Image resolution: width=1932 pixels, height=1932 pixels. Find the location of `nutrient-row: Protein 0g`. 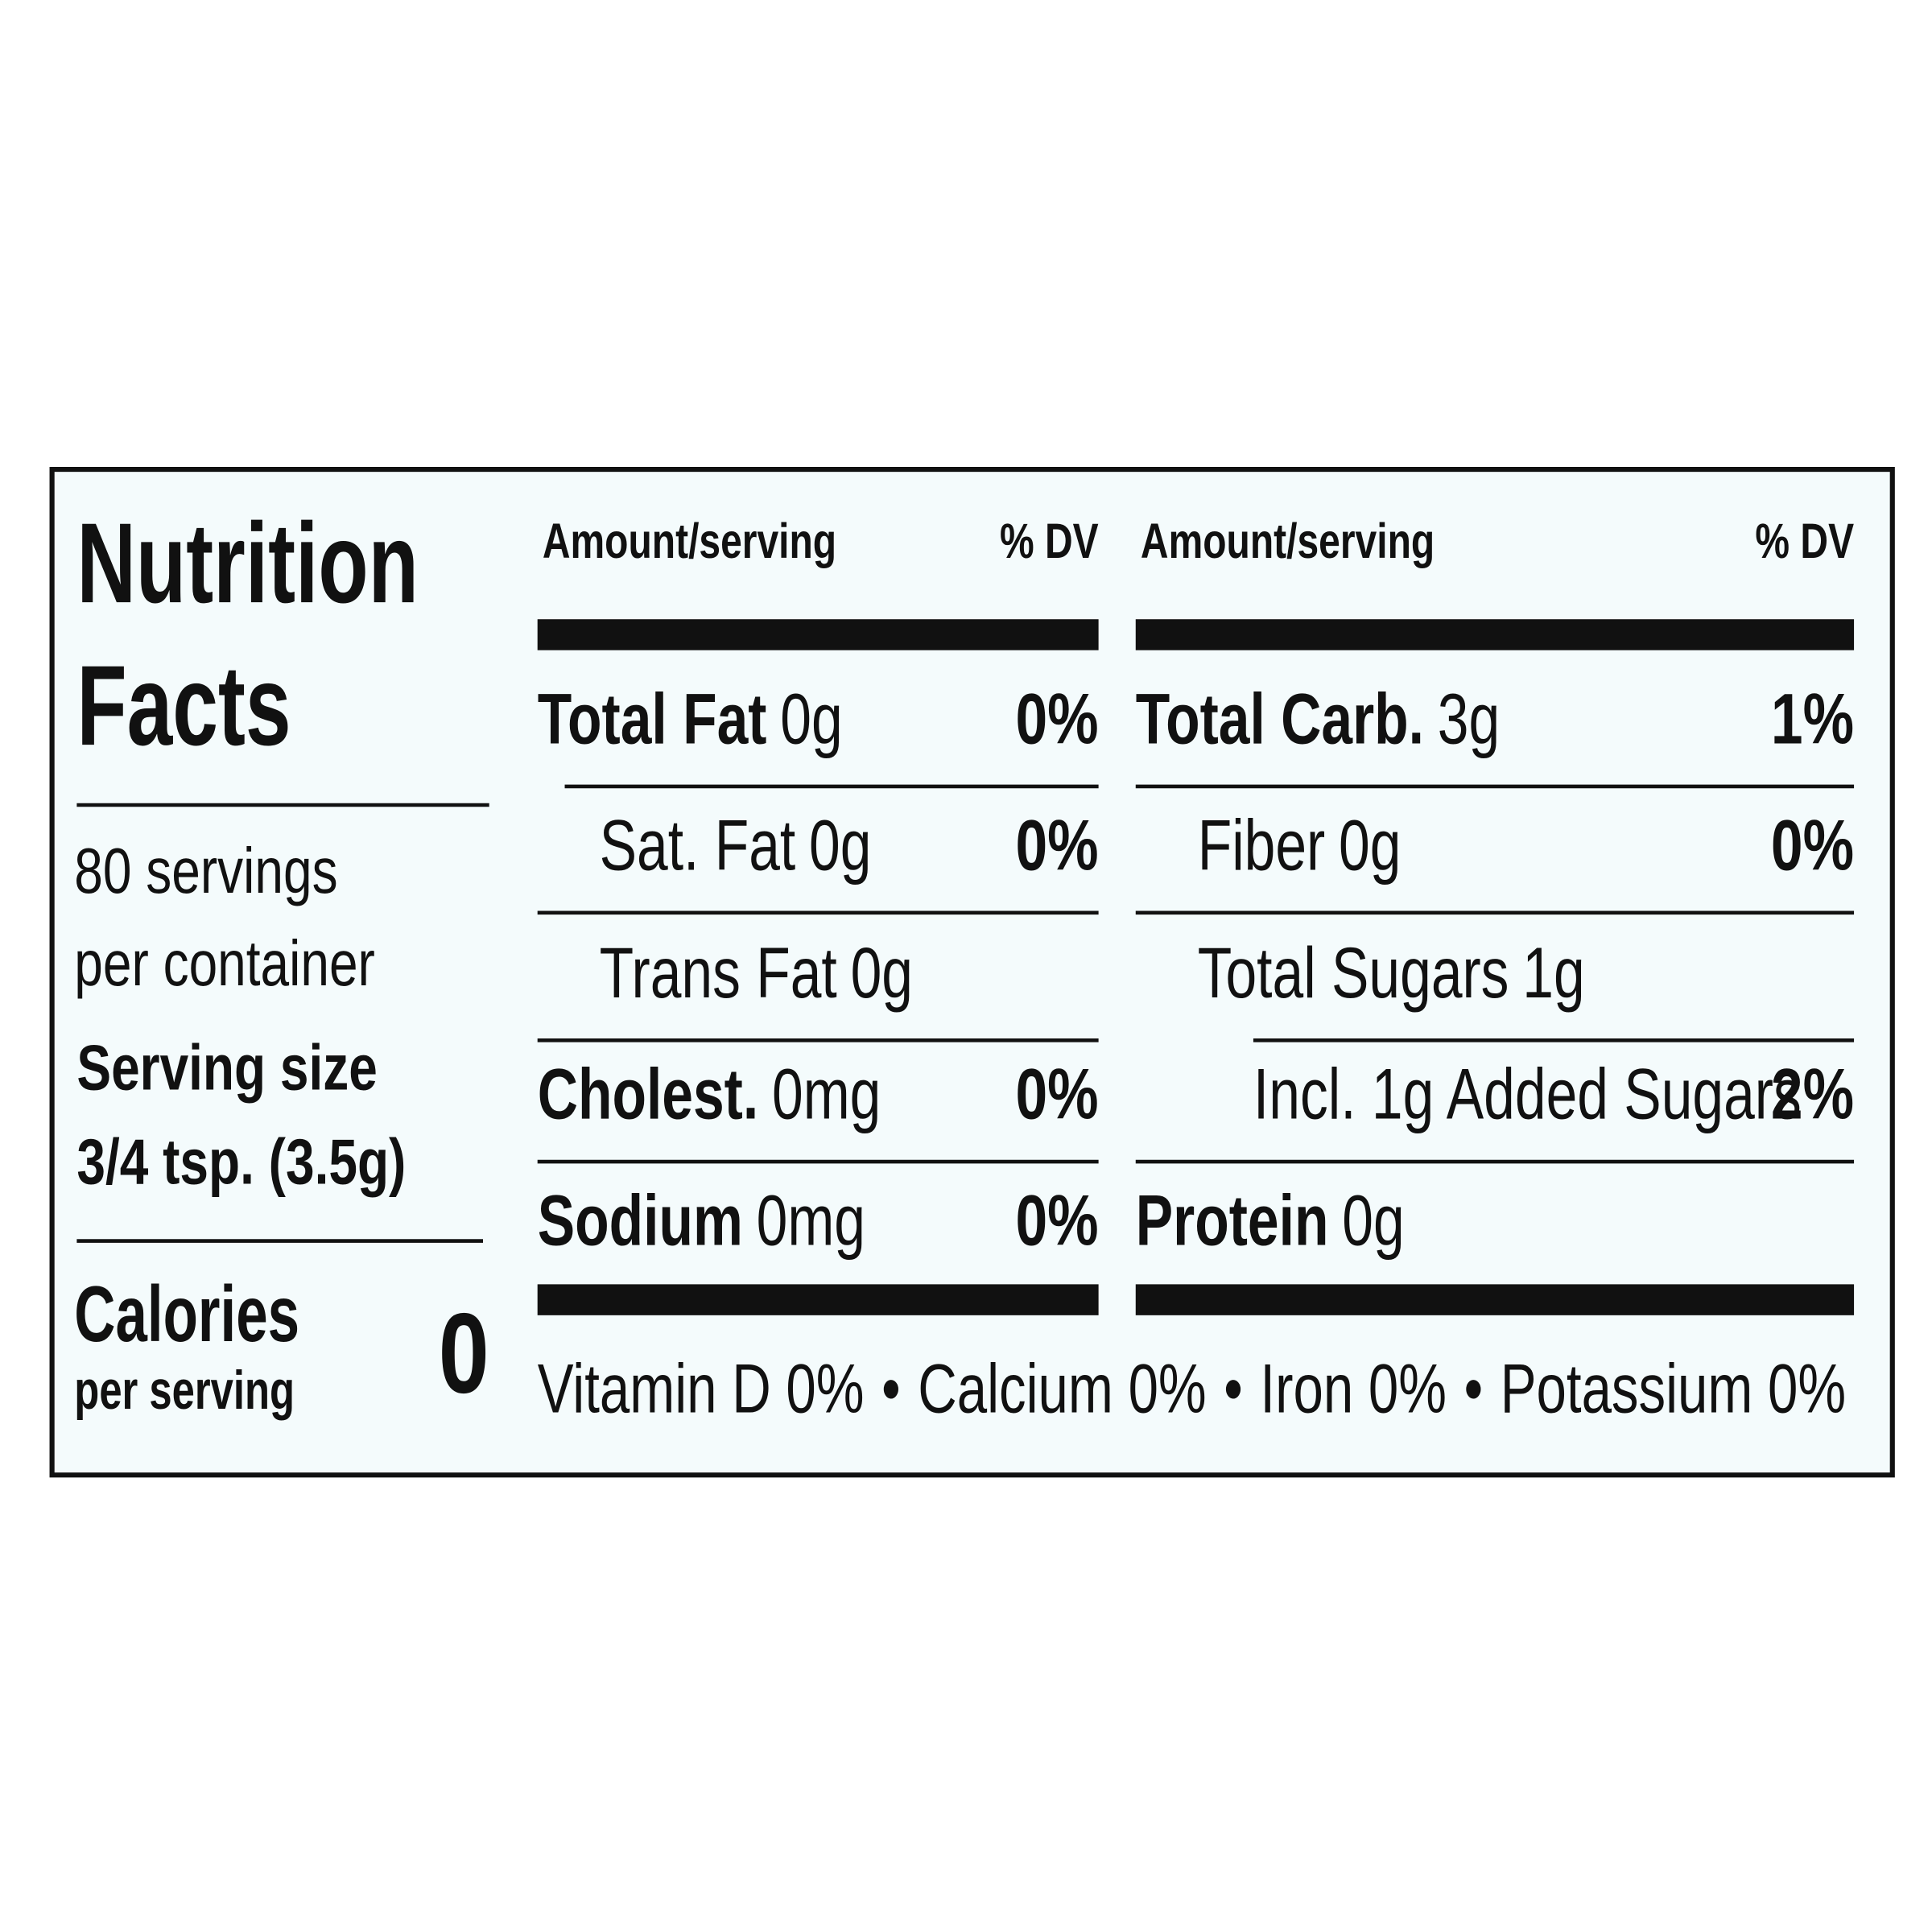

nutrient-row: Protein 0g is located at coordinates (1270, 1220).